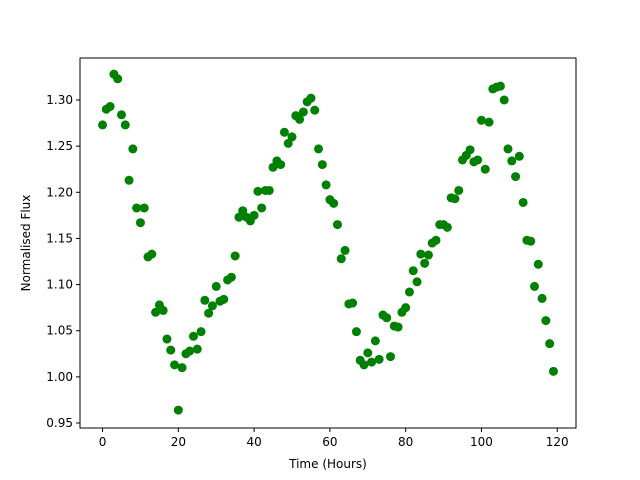 Image resolution: width=640 pixels, height=480 pixels. I want to click on x-tick-label: 60, so click(329, 442).